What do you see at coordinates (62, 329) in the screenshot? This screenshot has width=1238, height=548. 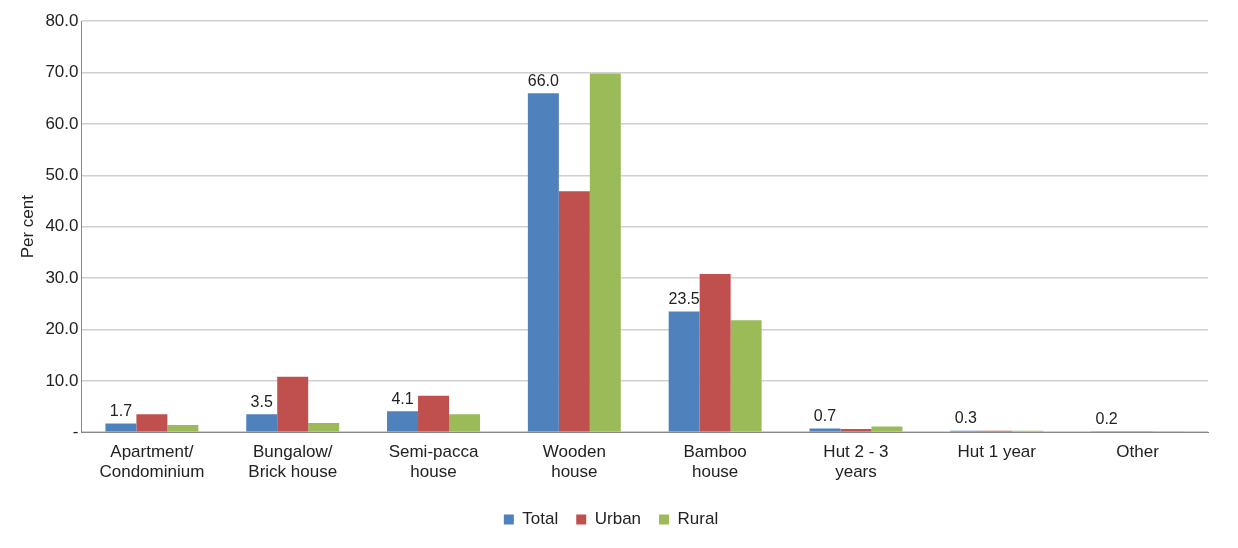 I see `y-tick-label: 20.0` at bounding box center [62, 329].